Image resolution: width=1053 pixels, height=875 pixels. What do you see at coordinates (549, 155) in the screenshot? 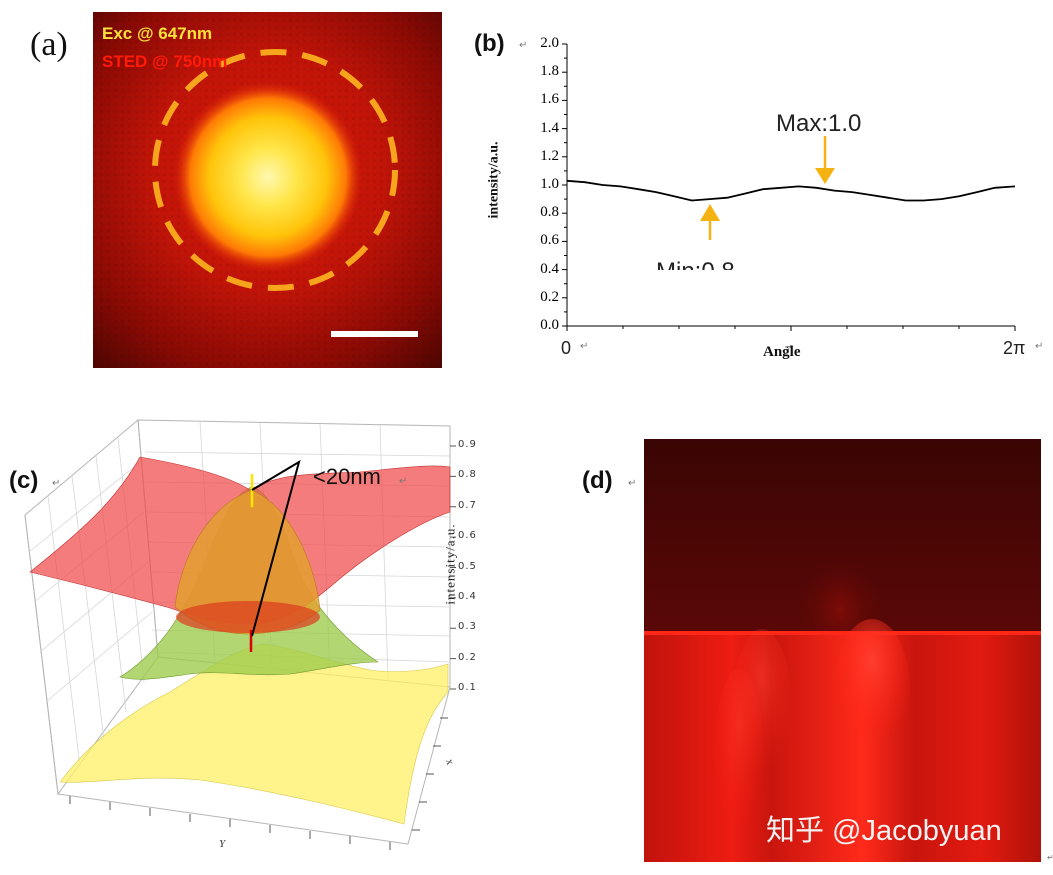
I see `y-tick-label: 1.2` at bounding box center [549, 155].